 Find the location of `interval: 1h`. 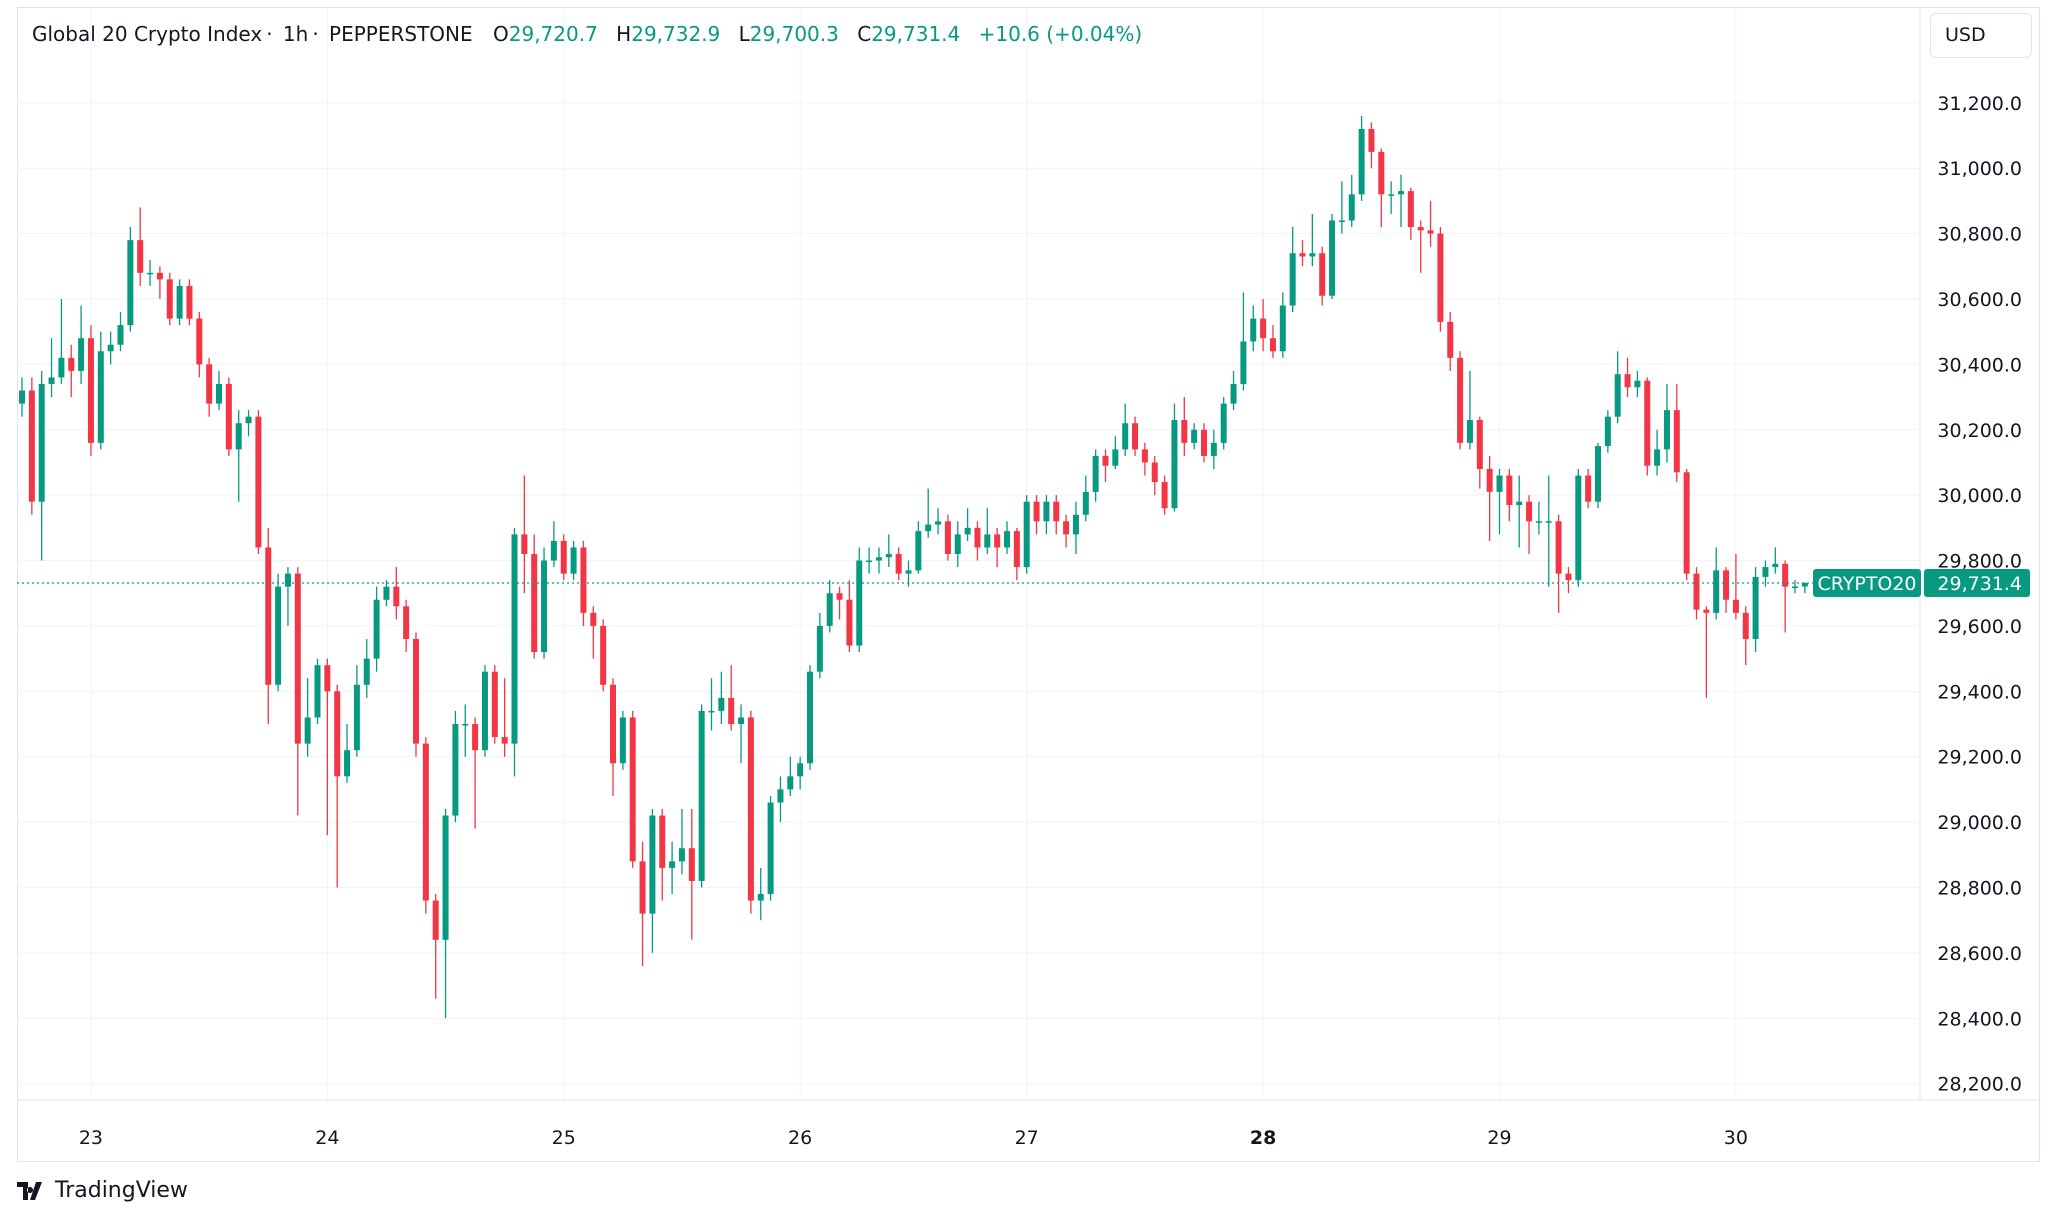

interval: 1h is located at coordinates (295, 34).